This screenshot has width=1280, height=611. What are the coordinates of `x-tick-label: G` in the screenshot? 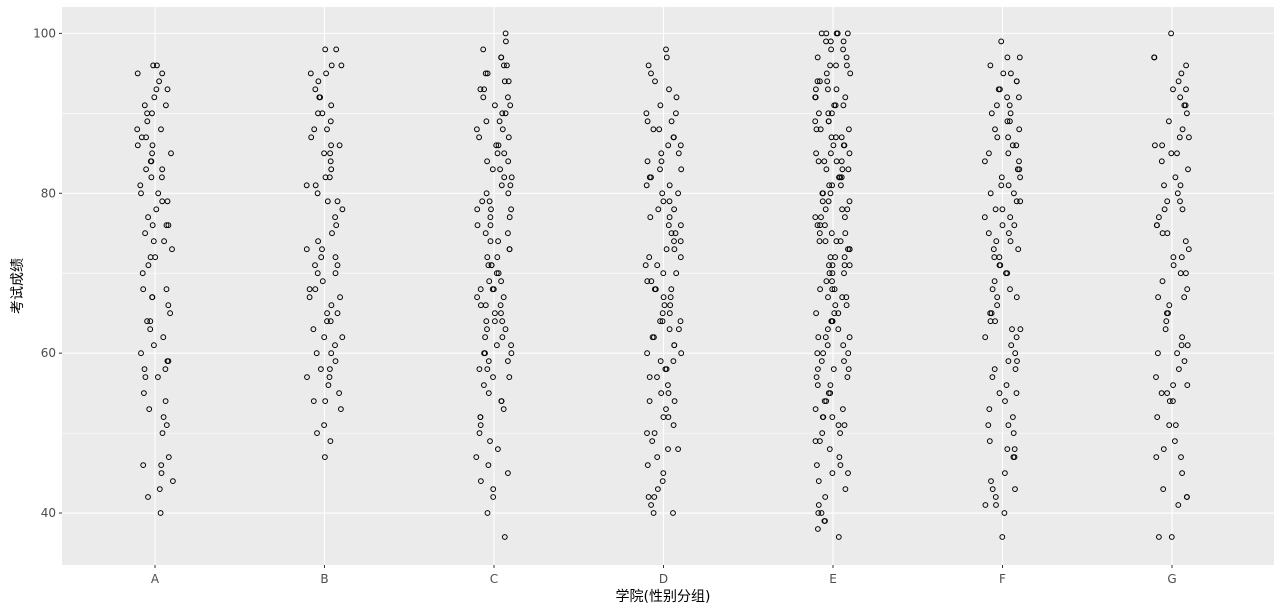 It's located at (1171, 579).